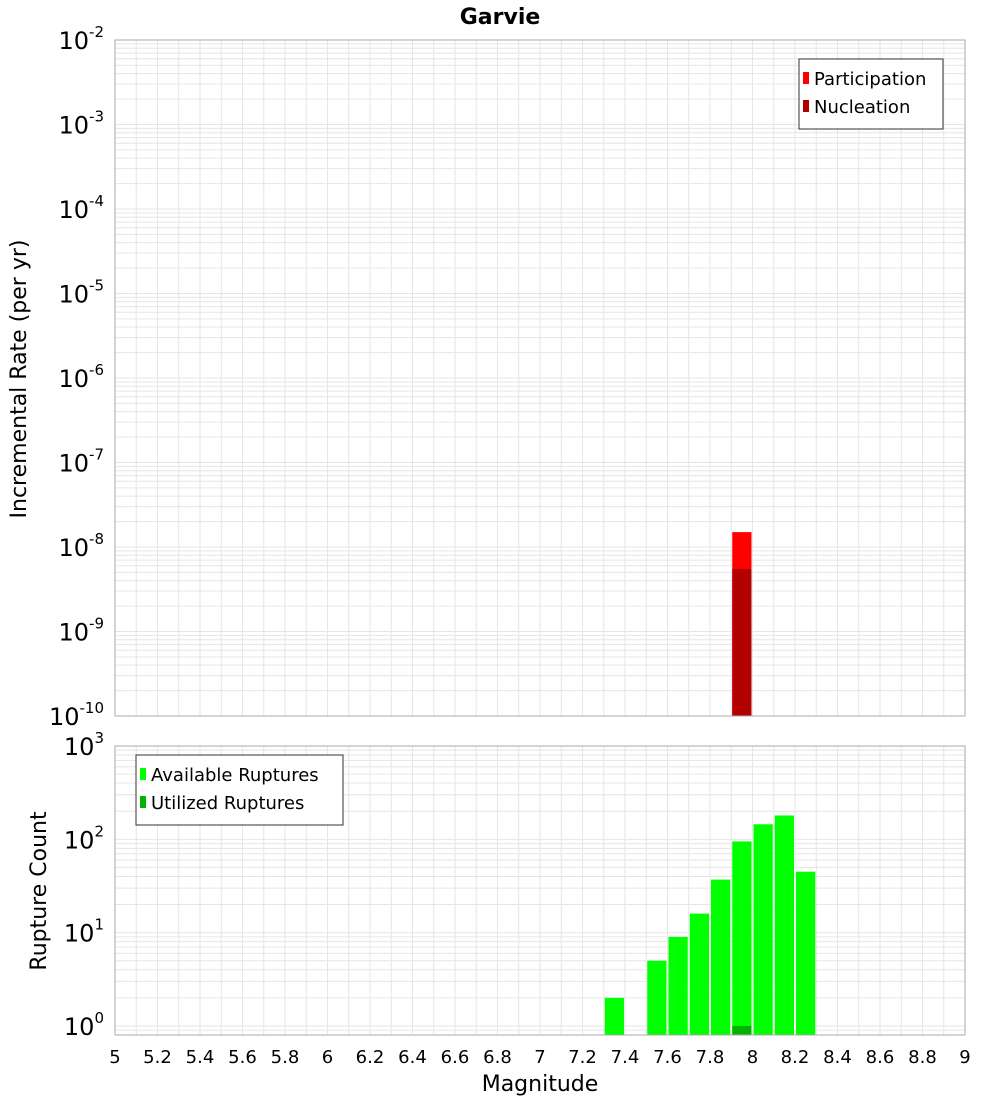 The height and width of the screenshot is (1100, 1000). I want to click on bottom-y-axis-label: Rupture Count, so click(39, 891).